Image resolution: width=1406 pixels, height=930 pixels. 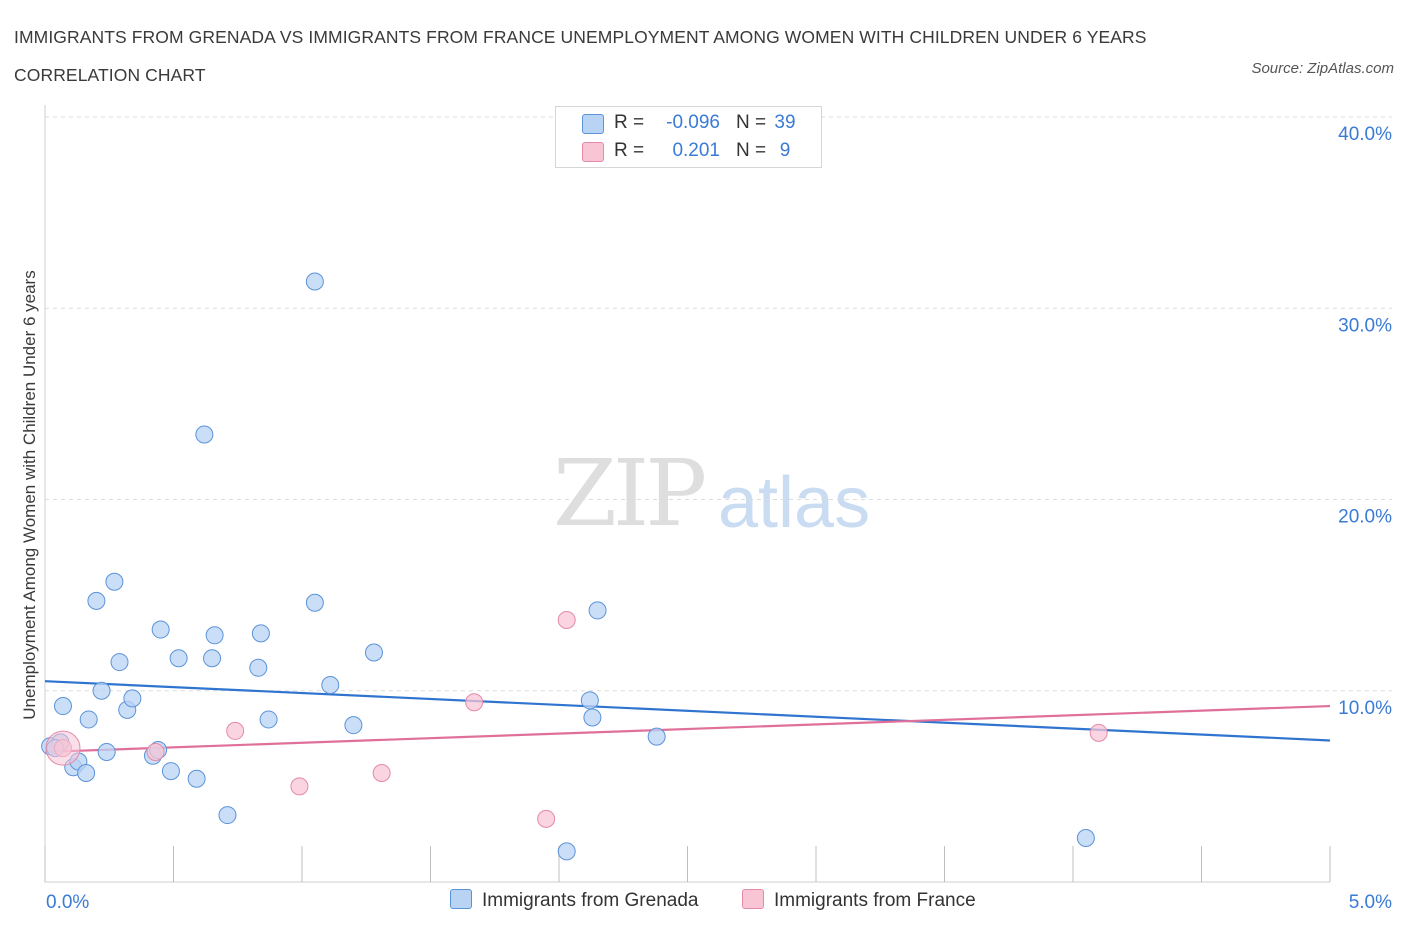 I want to click on y-tick-label: 20.0%, so click(x=1365, y=517).